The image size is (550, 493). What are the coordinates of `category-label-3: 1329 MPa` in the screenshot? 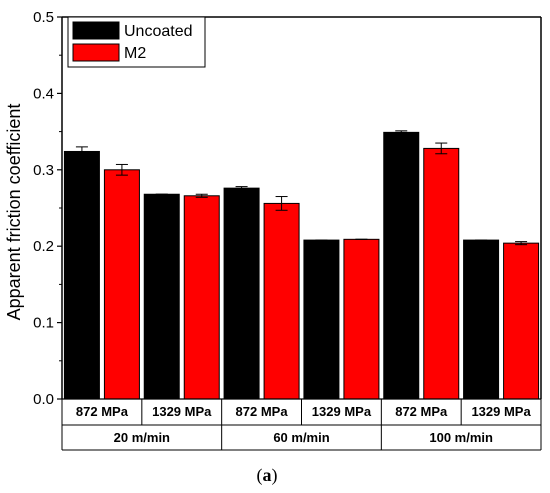 It's located at (342, 411).